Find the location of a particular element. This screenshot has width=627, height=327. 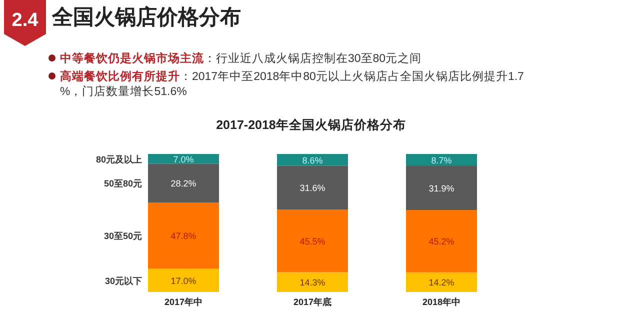

data-label: 31.6% is located at coordinates (313, 188).